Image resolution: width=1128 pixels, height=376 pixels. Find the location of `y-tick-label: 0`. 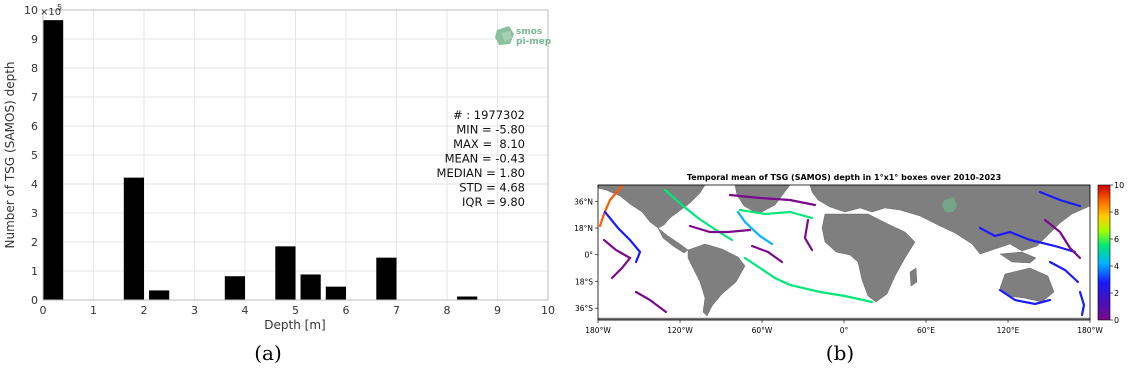

y-tick-label: 0 is located at coordinates (34, 300).